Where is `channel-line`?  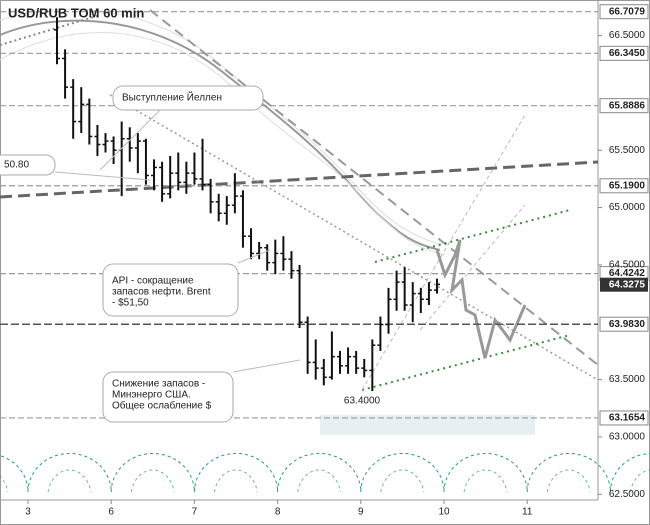
channel-line is located at coordinates (472, 236).